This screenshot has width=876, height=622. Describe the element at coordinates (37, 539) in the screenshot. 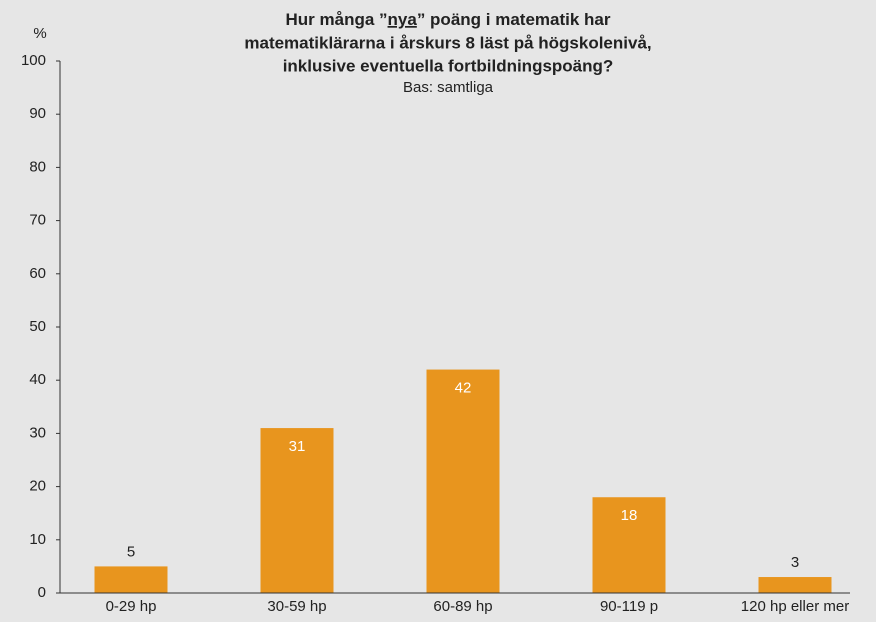

I see `y-tick-label: 10` at that location.